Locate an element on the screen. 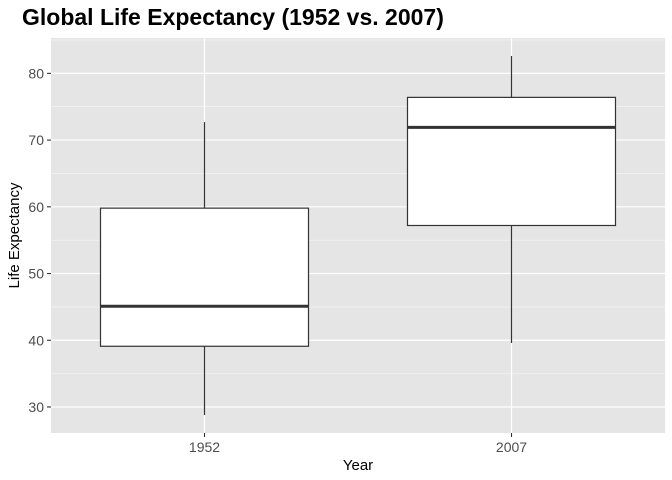 The width and height of the screenshot is (672, 480). y-tick-label: 30 is located at coordinates (36, 407).